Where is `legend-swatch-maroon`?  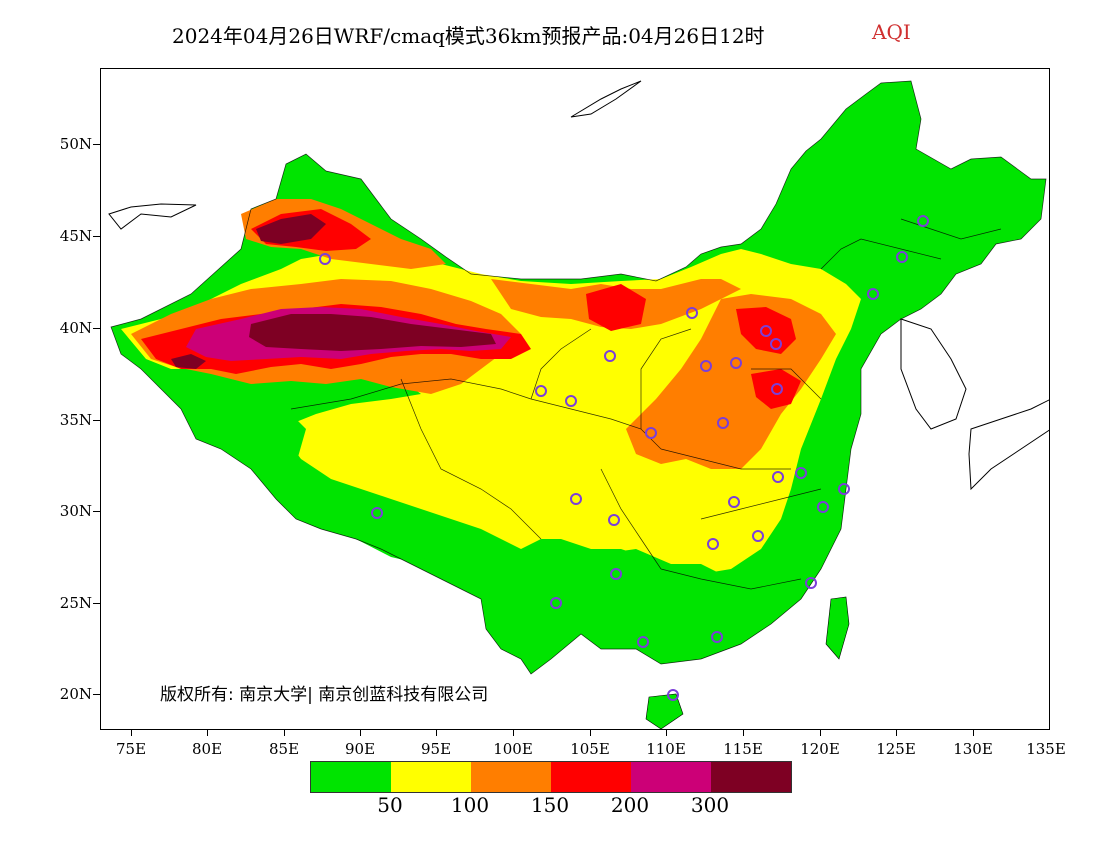 legend-swatch-maroon is located at coordinates (751, 777).